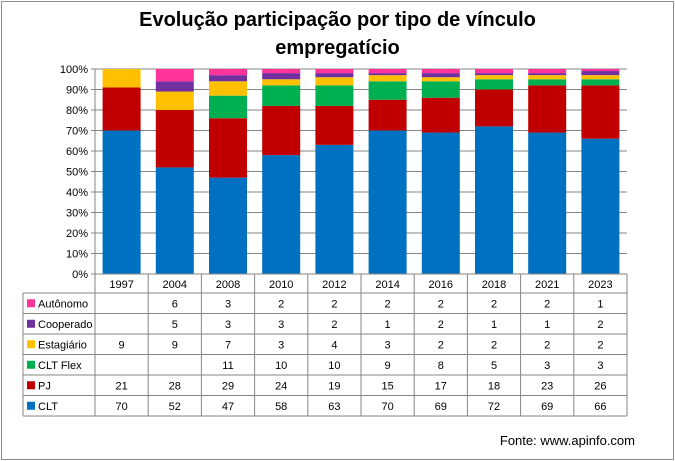 The height and width of the screenshot is (461, 675). Describe the element at coordinates (281, 82) in the screenshot. I see `bar-estagi-rio-2010` at that location.